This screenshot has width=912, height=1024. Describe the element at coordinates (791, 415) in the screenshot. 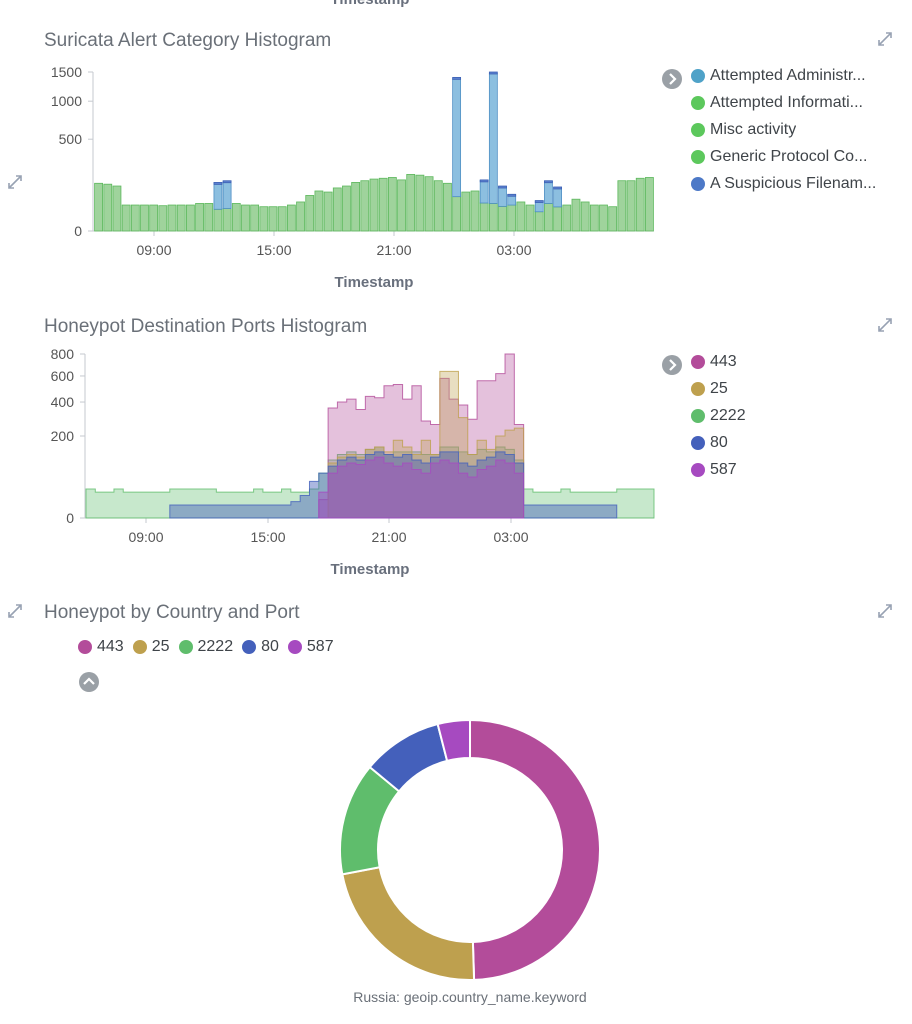

I see `ports-legend-item: 2222` at that location.